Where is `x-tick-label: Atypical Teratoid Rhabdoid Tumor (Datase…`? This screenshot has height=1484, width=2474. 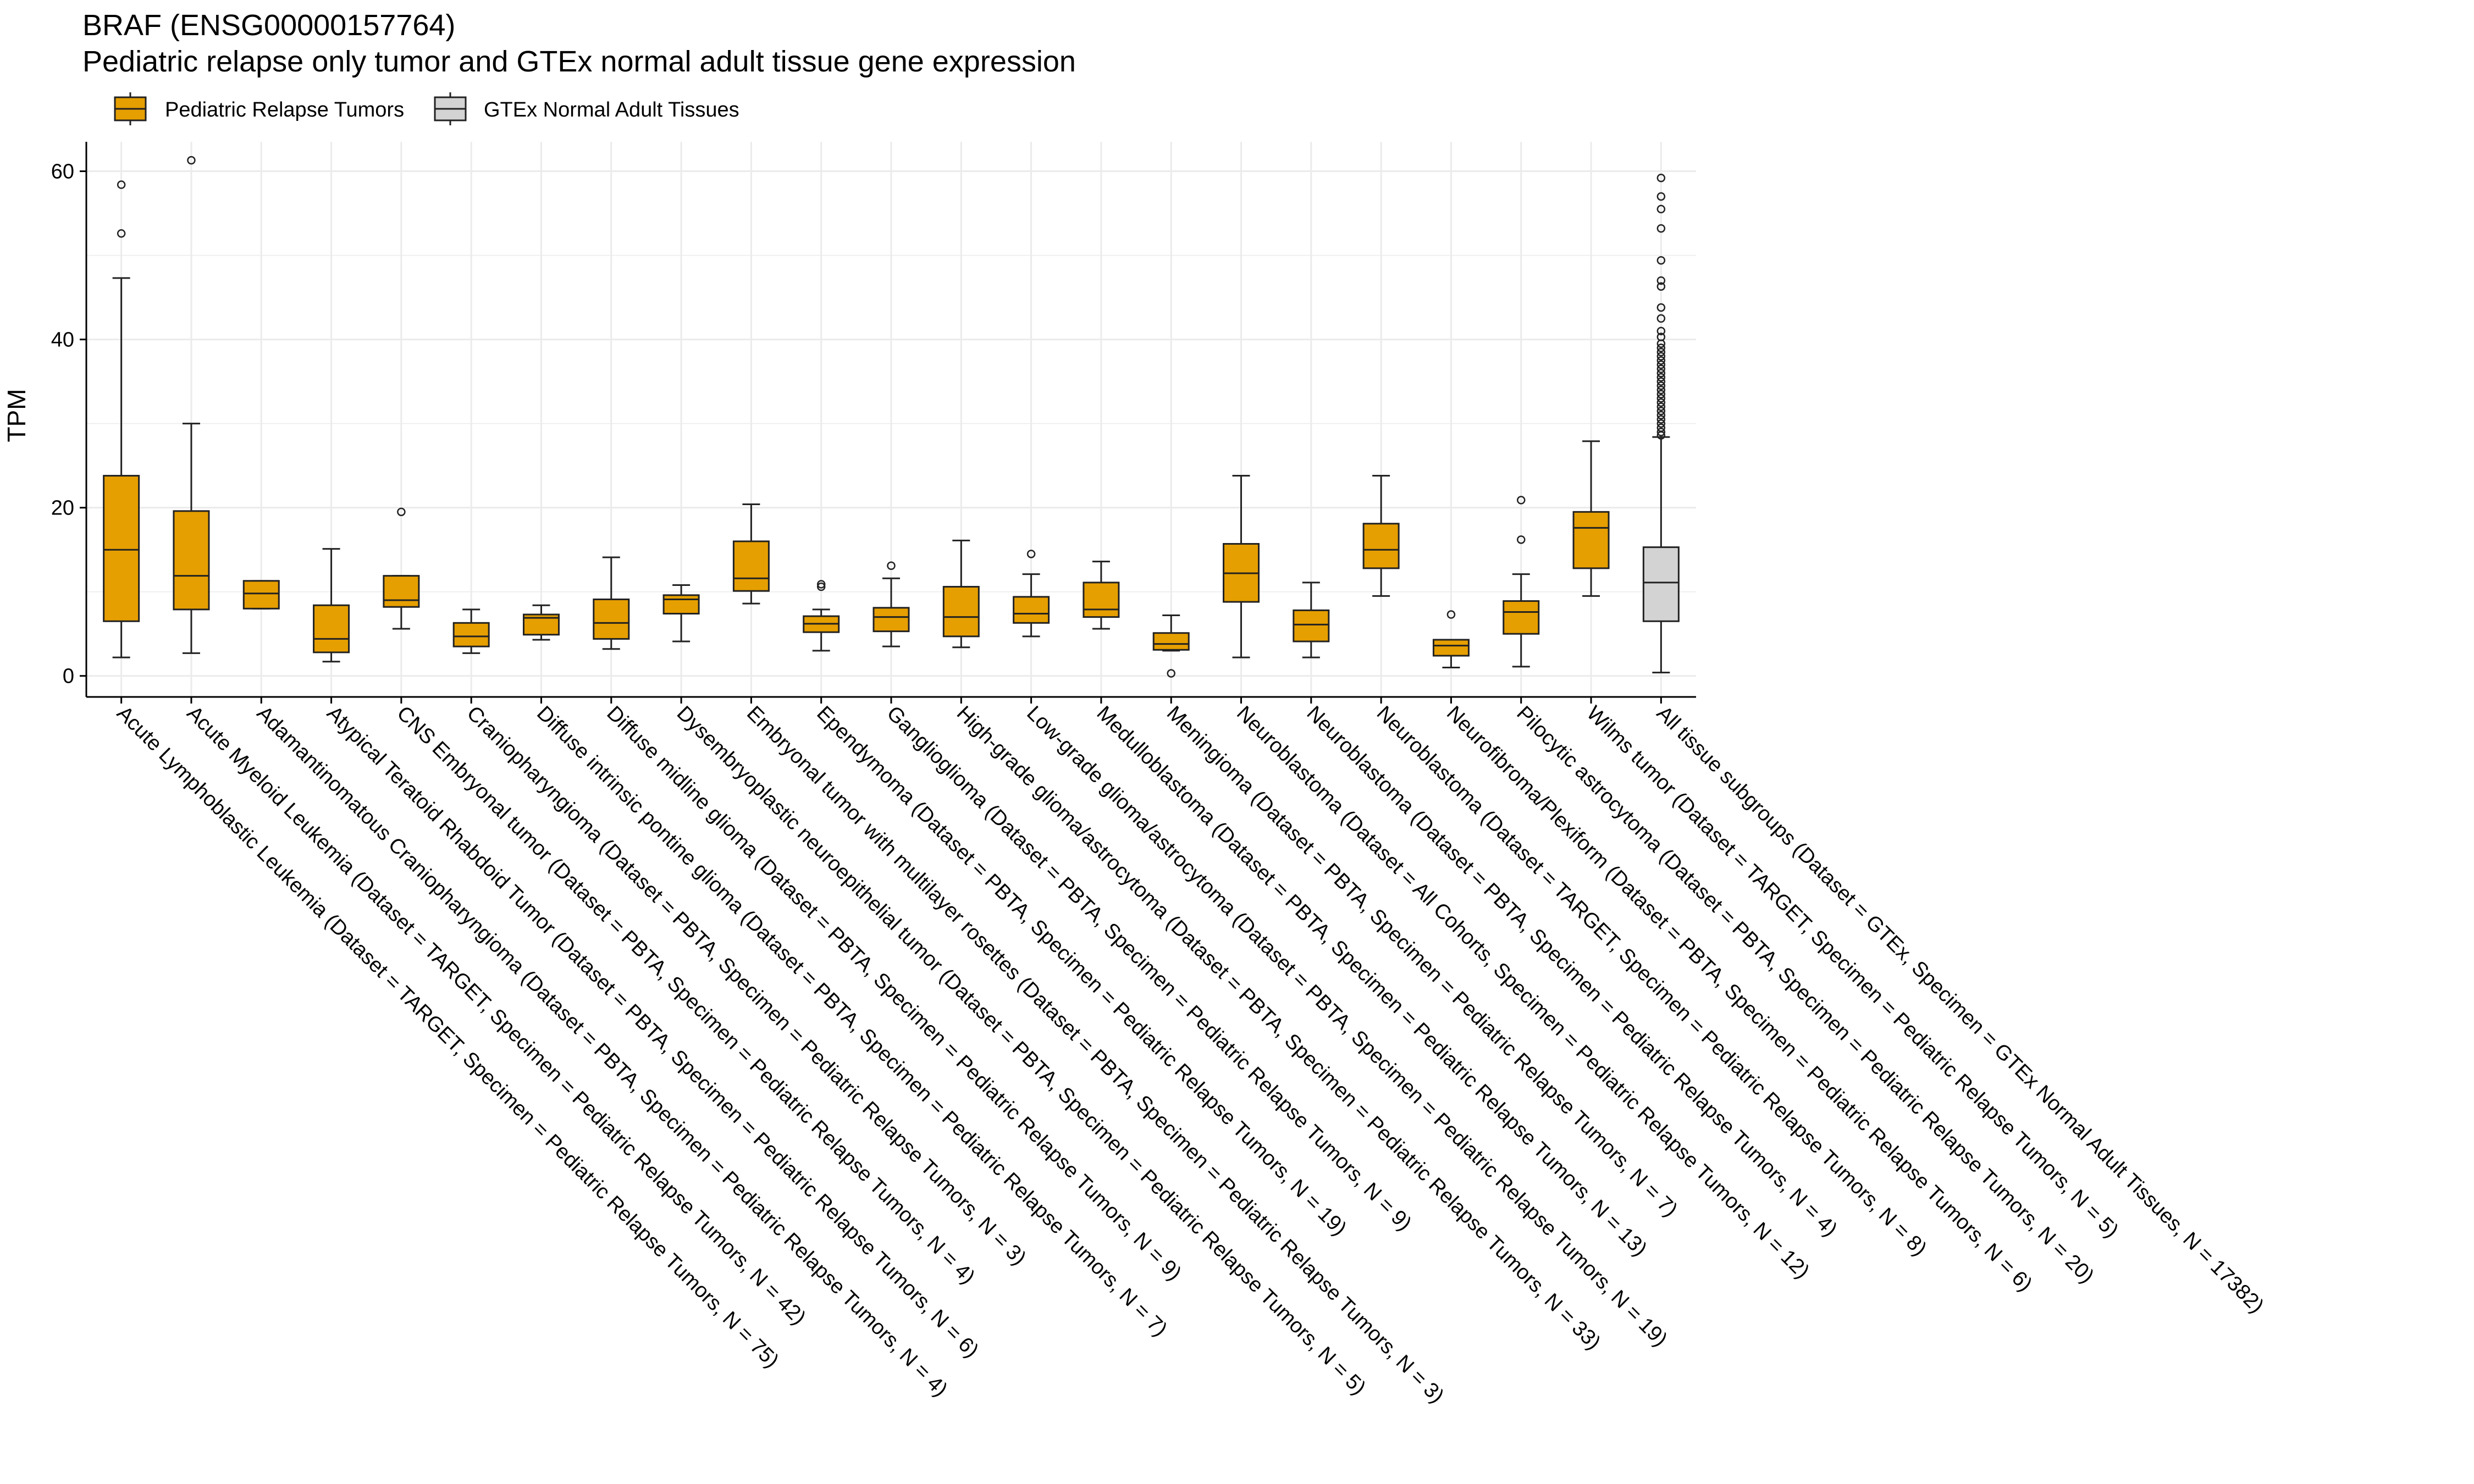 x-tick-label: Atypical Teratoid Rhabdoid Tumor (Datase… is located at coordinates (652, 1032).